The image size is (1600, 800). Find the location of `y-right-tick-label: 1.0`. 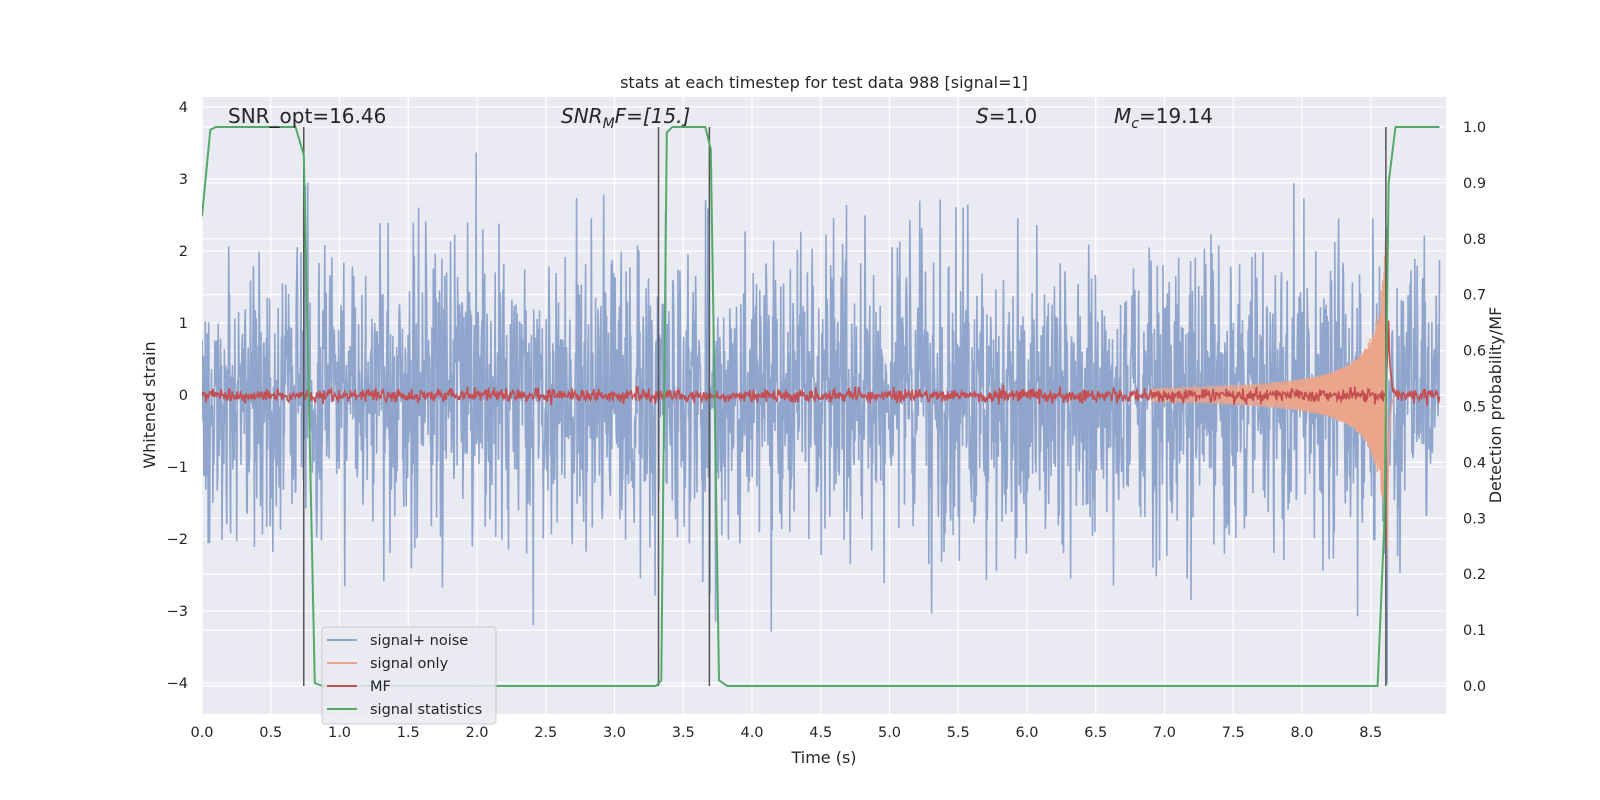

y-right-tick-label: 1.0 is located at coordinates (1474, 128).